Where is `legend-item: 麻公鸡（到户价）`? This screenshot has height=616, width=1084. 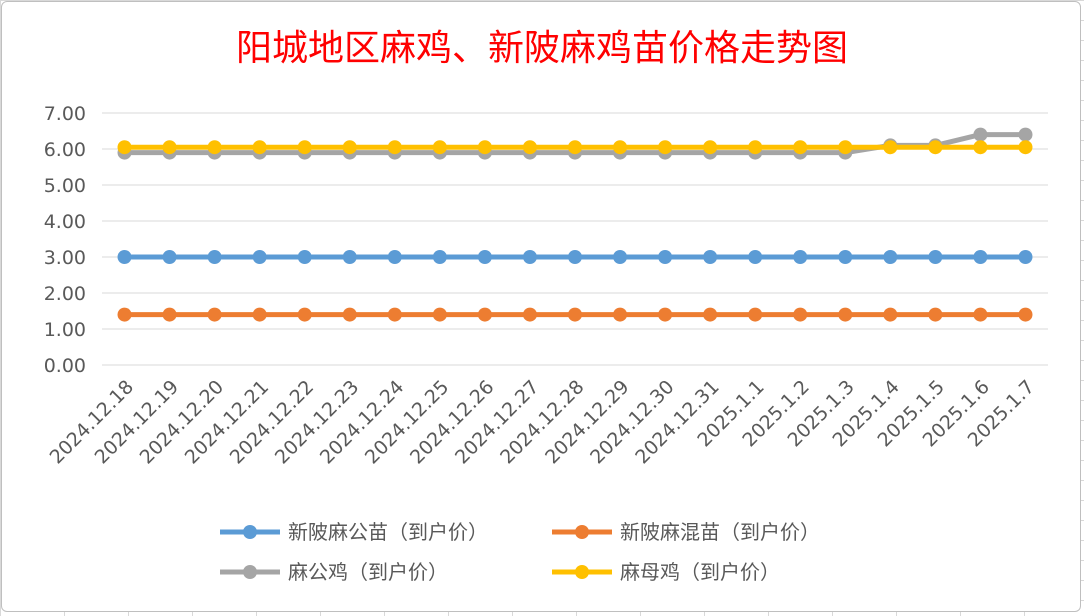
legend-item: 麻公鸡（到户价） is located at coordinates (334, 572).